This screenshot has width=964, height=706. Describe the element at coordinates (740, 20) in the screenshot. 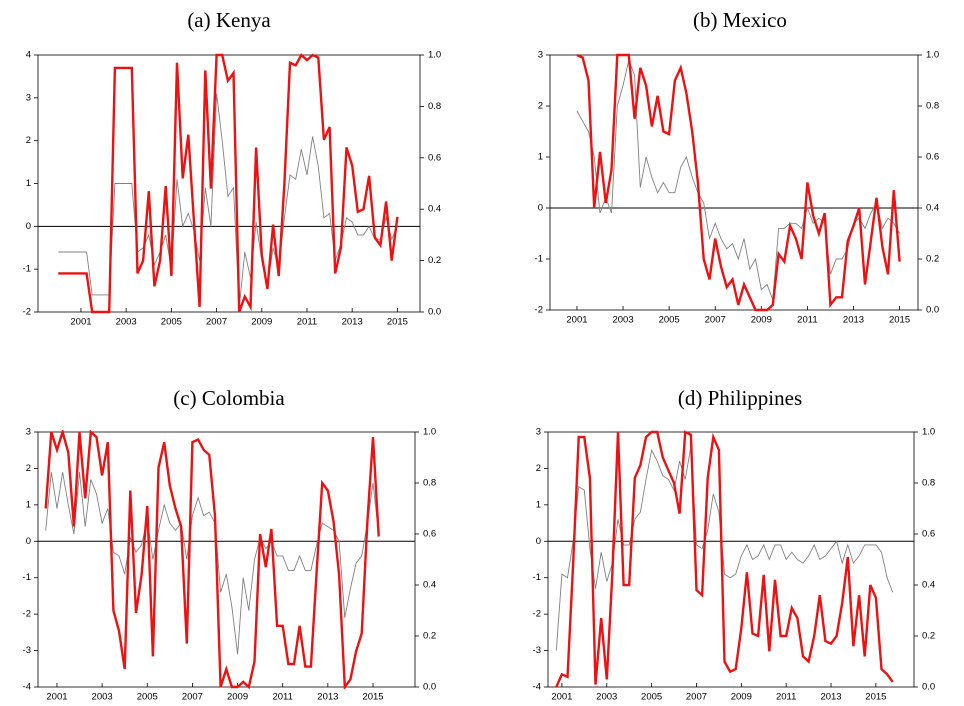

I see `panel-title: (b) Mexico` at that location.